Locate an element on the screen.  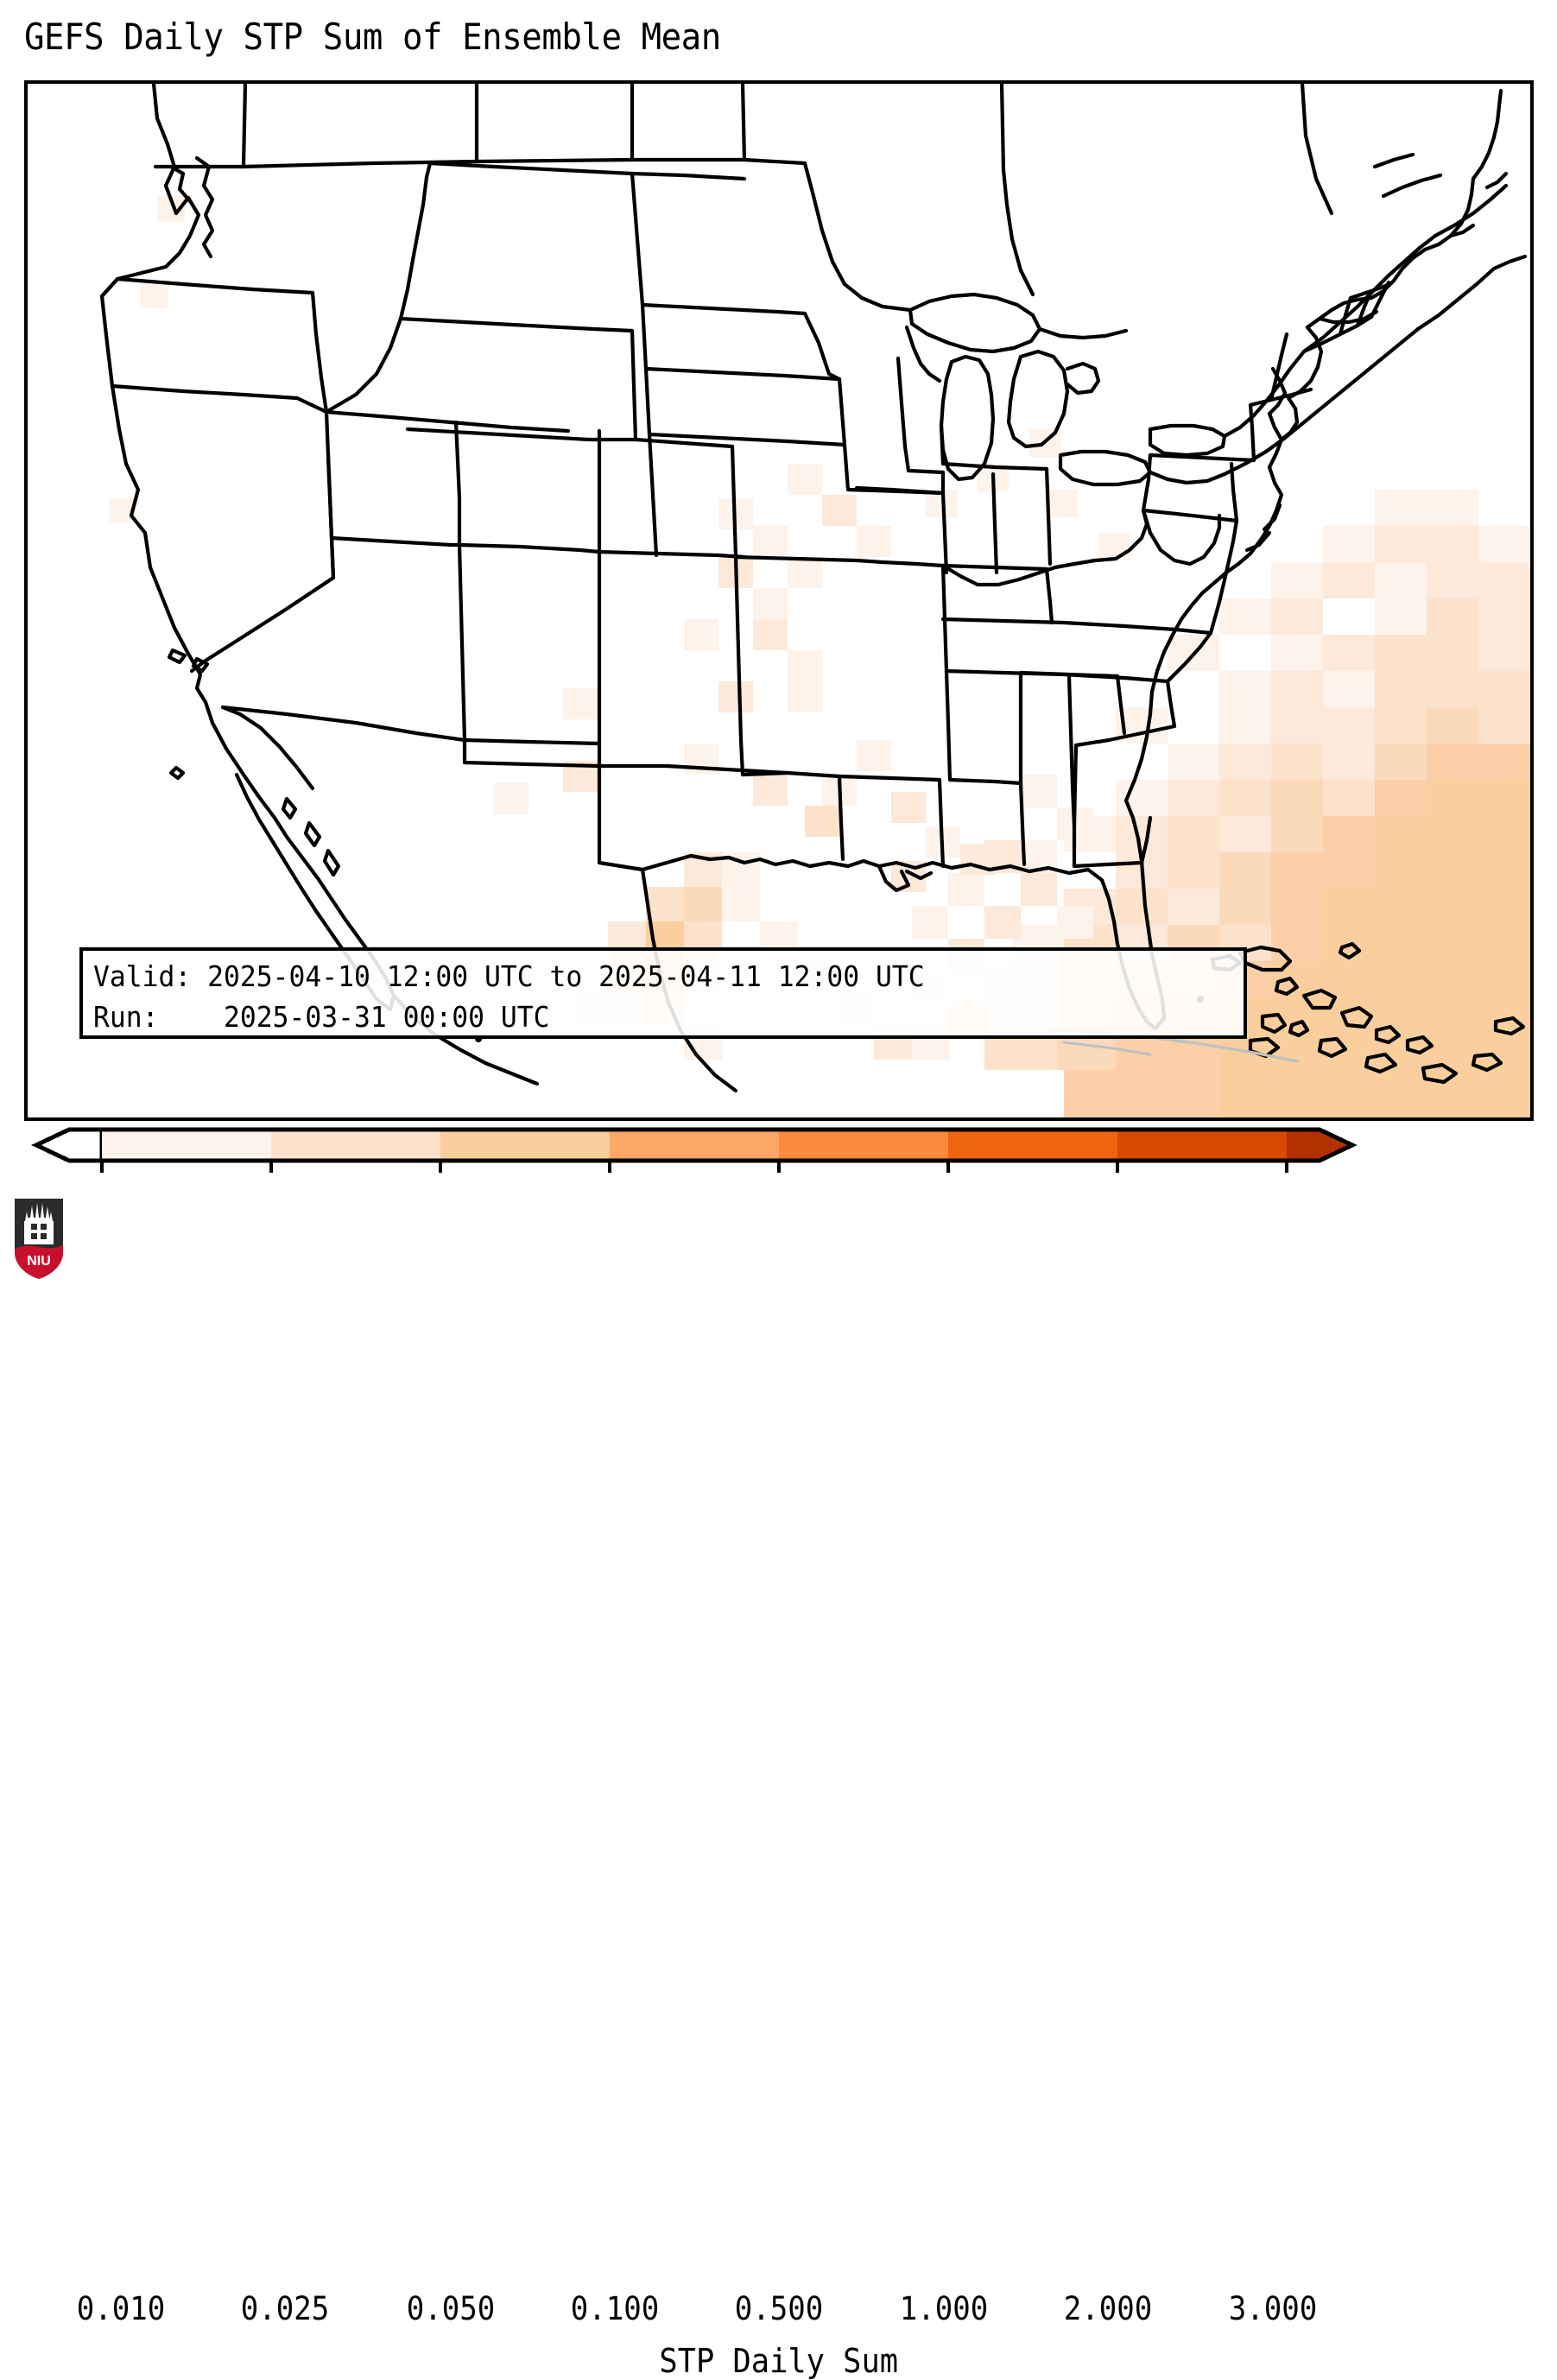
page-title: GEFS Daily STP Sum of Ensemble Mean is located at coordinates (372, 37).